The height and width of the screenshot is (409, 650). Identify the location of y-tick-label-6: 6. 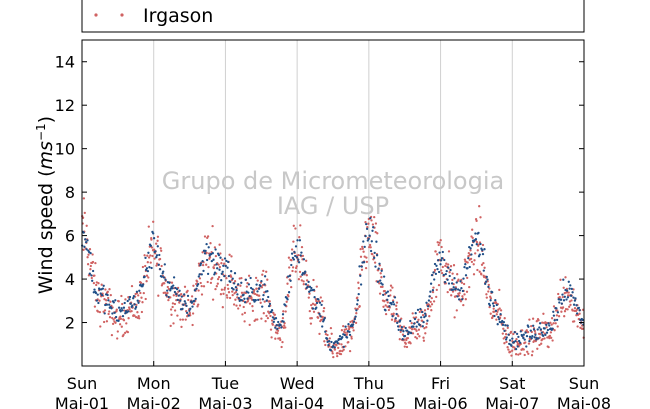
(70, 236).